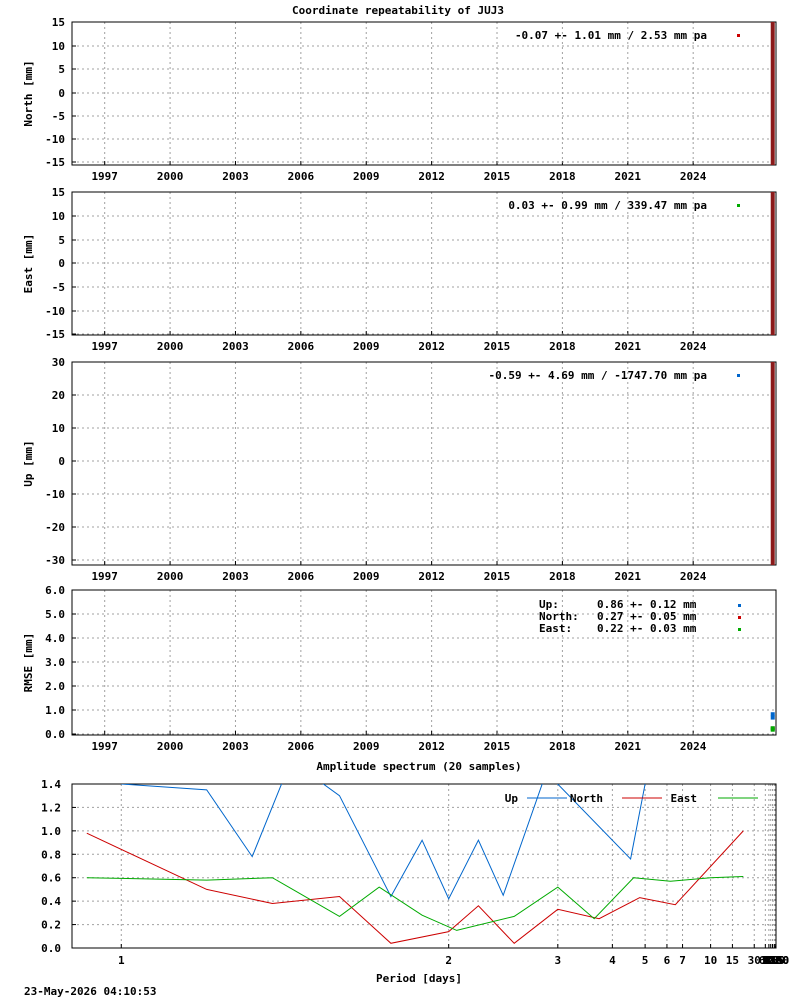 The width and height of the screenshot is (800, 1005). I want to click on spectrum-x-tick-label: 8760, so click(776, 960).